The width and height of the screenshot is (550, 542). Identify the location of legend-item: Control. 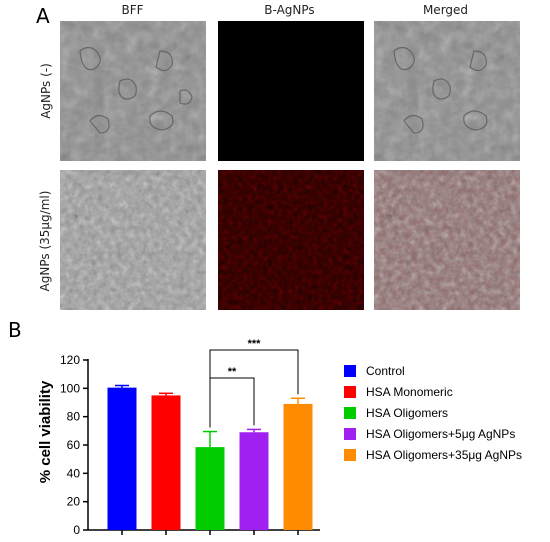
(374, 371).